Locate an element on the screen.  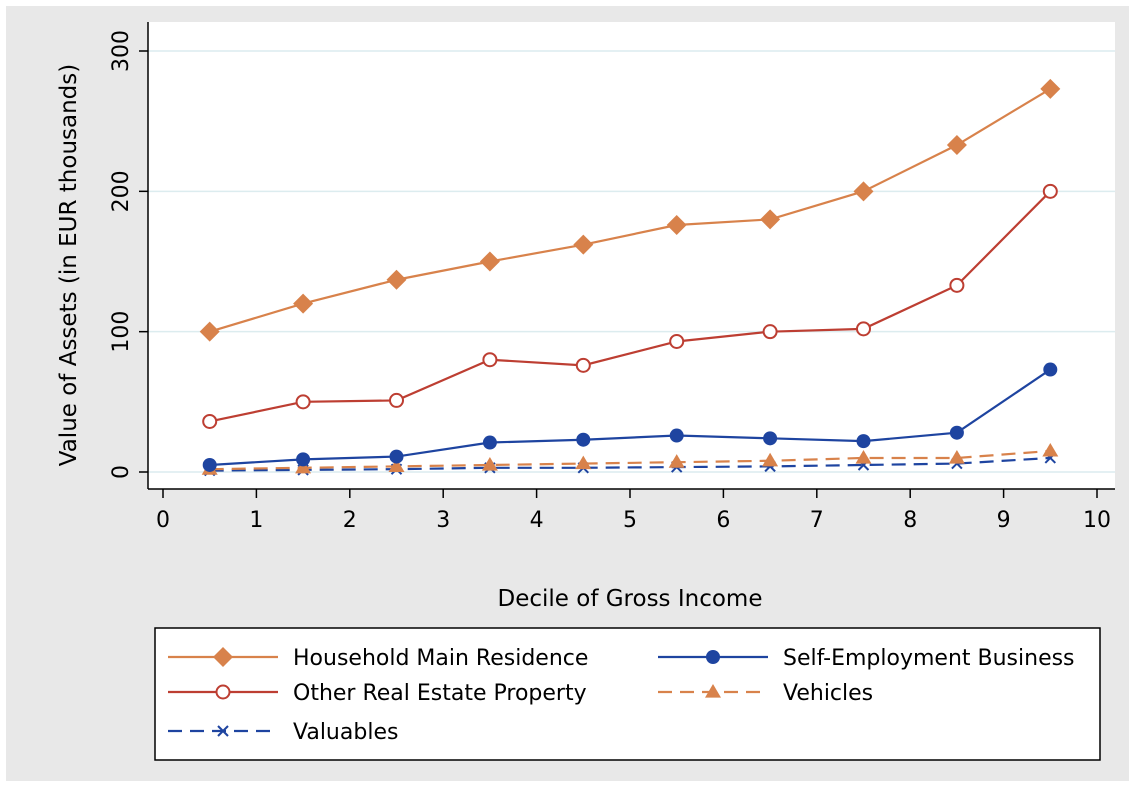
data-point-stroke is located at coordinates (223, 731).